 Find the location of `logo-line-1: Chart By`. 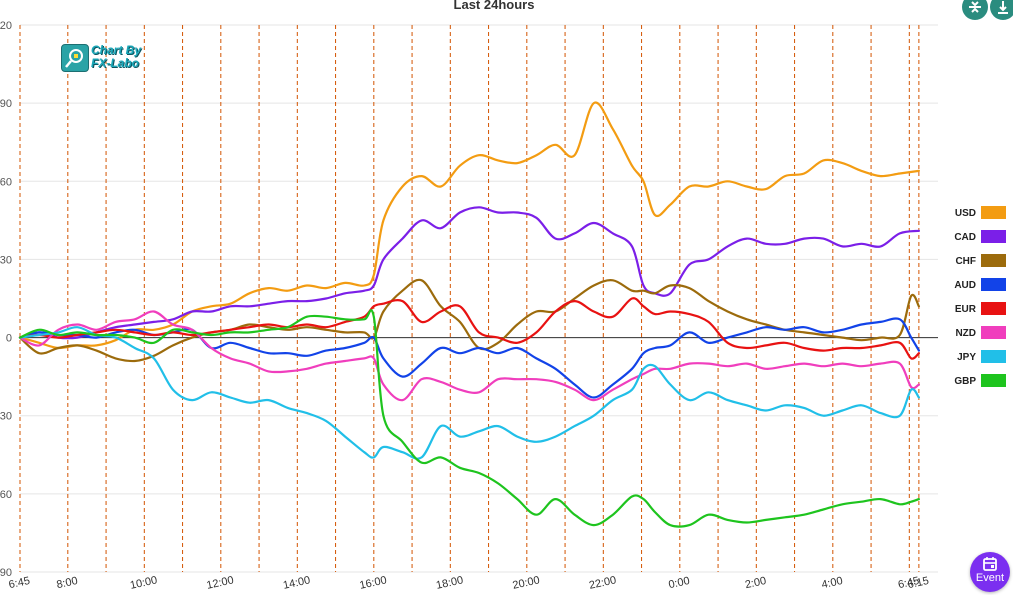

logo-line-1: Chart By is located at coordinates (116, 50).